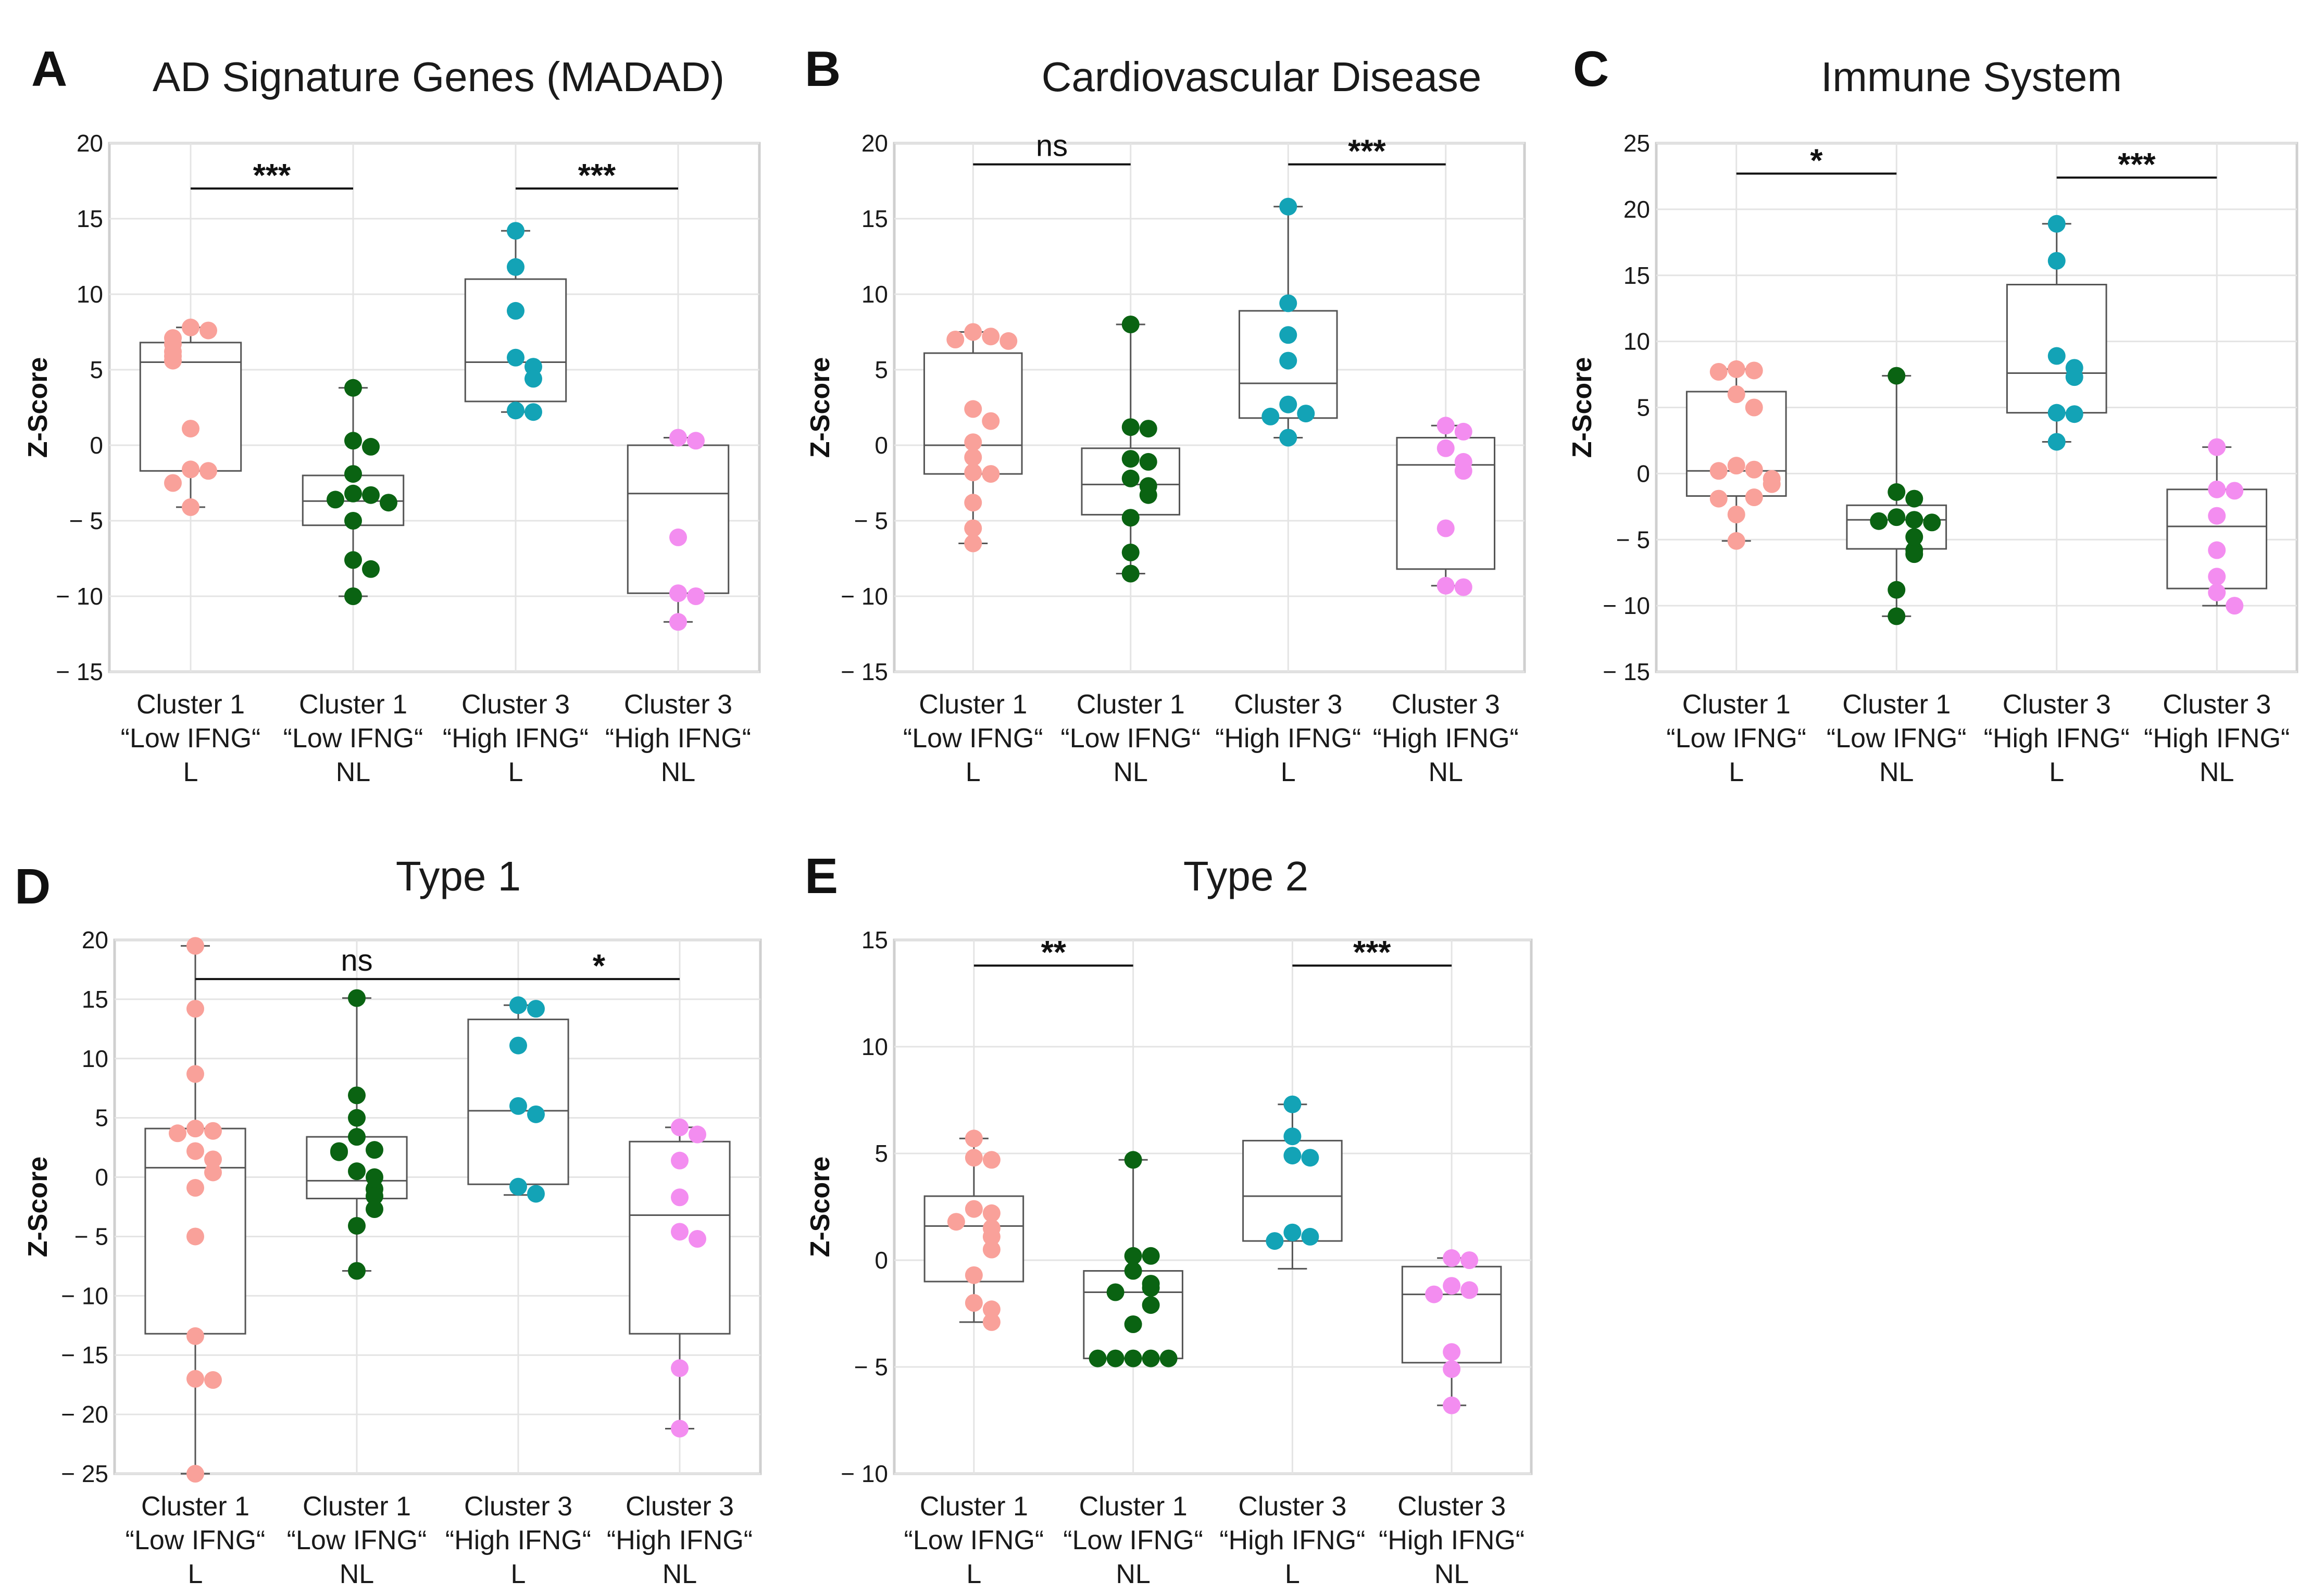 Image resolution: width=2324 pixels, height=1594 pixels. I want to click on y-tick-label: − 5, so click(86, 520).